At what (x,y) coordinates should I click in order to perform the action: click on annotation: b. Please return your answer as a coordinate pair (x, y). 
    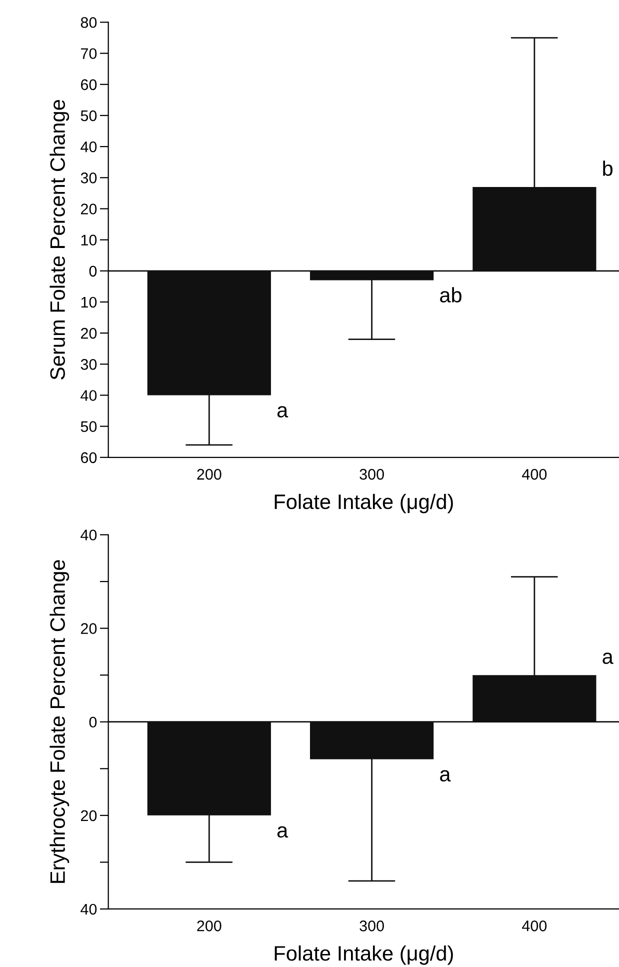
    Looking at the image, I should click on (607, 168).